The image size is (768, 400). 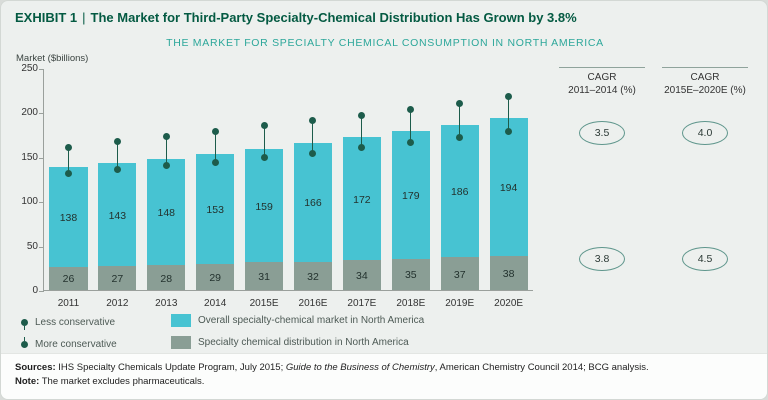 I want to click on distribution-value-label: 32, so click(x=313, y=276).